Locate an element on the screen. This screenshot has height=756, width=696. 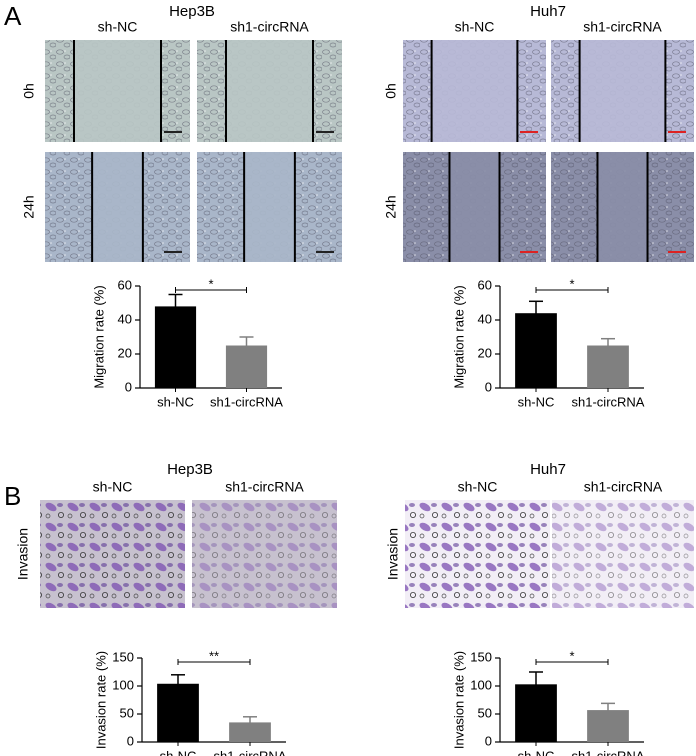
panel-label: A is located at coordinates (13, 16).